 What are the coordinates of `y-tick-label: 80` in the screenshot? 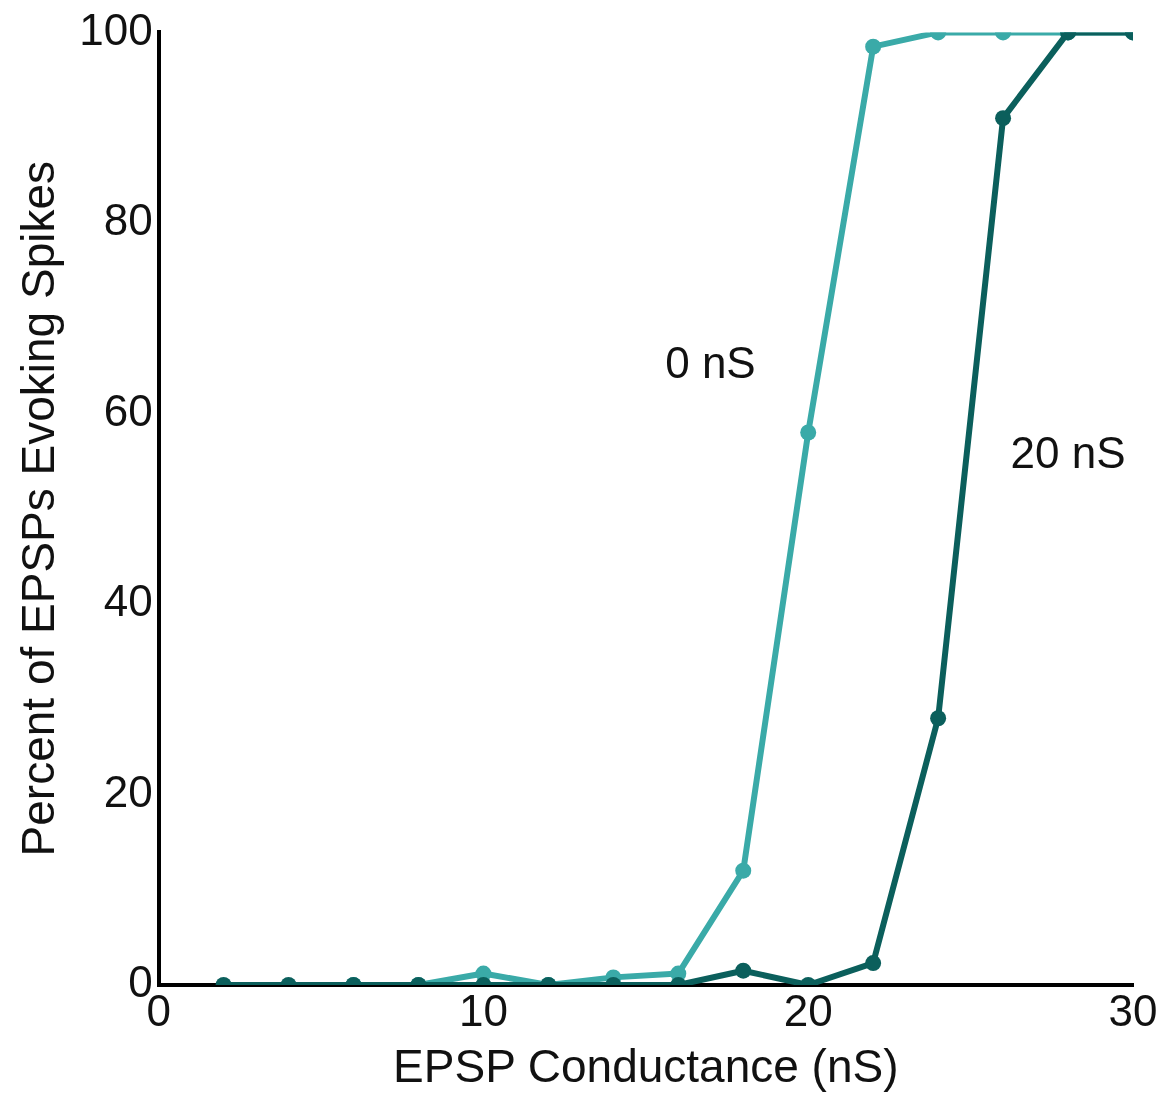 It's located at (128, 220).